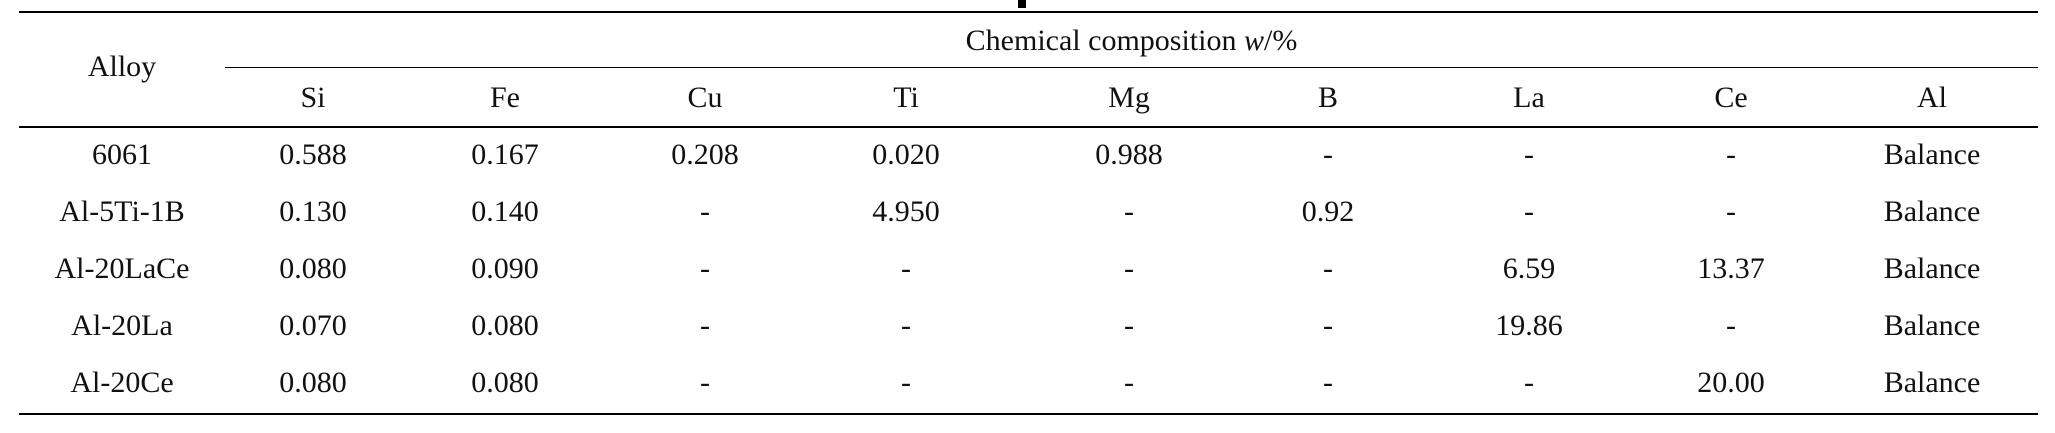 Image resolution: width=2055 pixels, height=433 pixels. I want to click on ti-cell: 0.020, so click(906, 154).